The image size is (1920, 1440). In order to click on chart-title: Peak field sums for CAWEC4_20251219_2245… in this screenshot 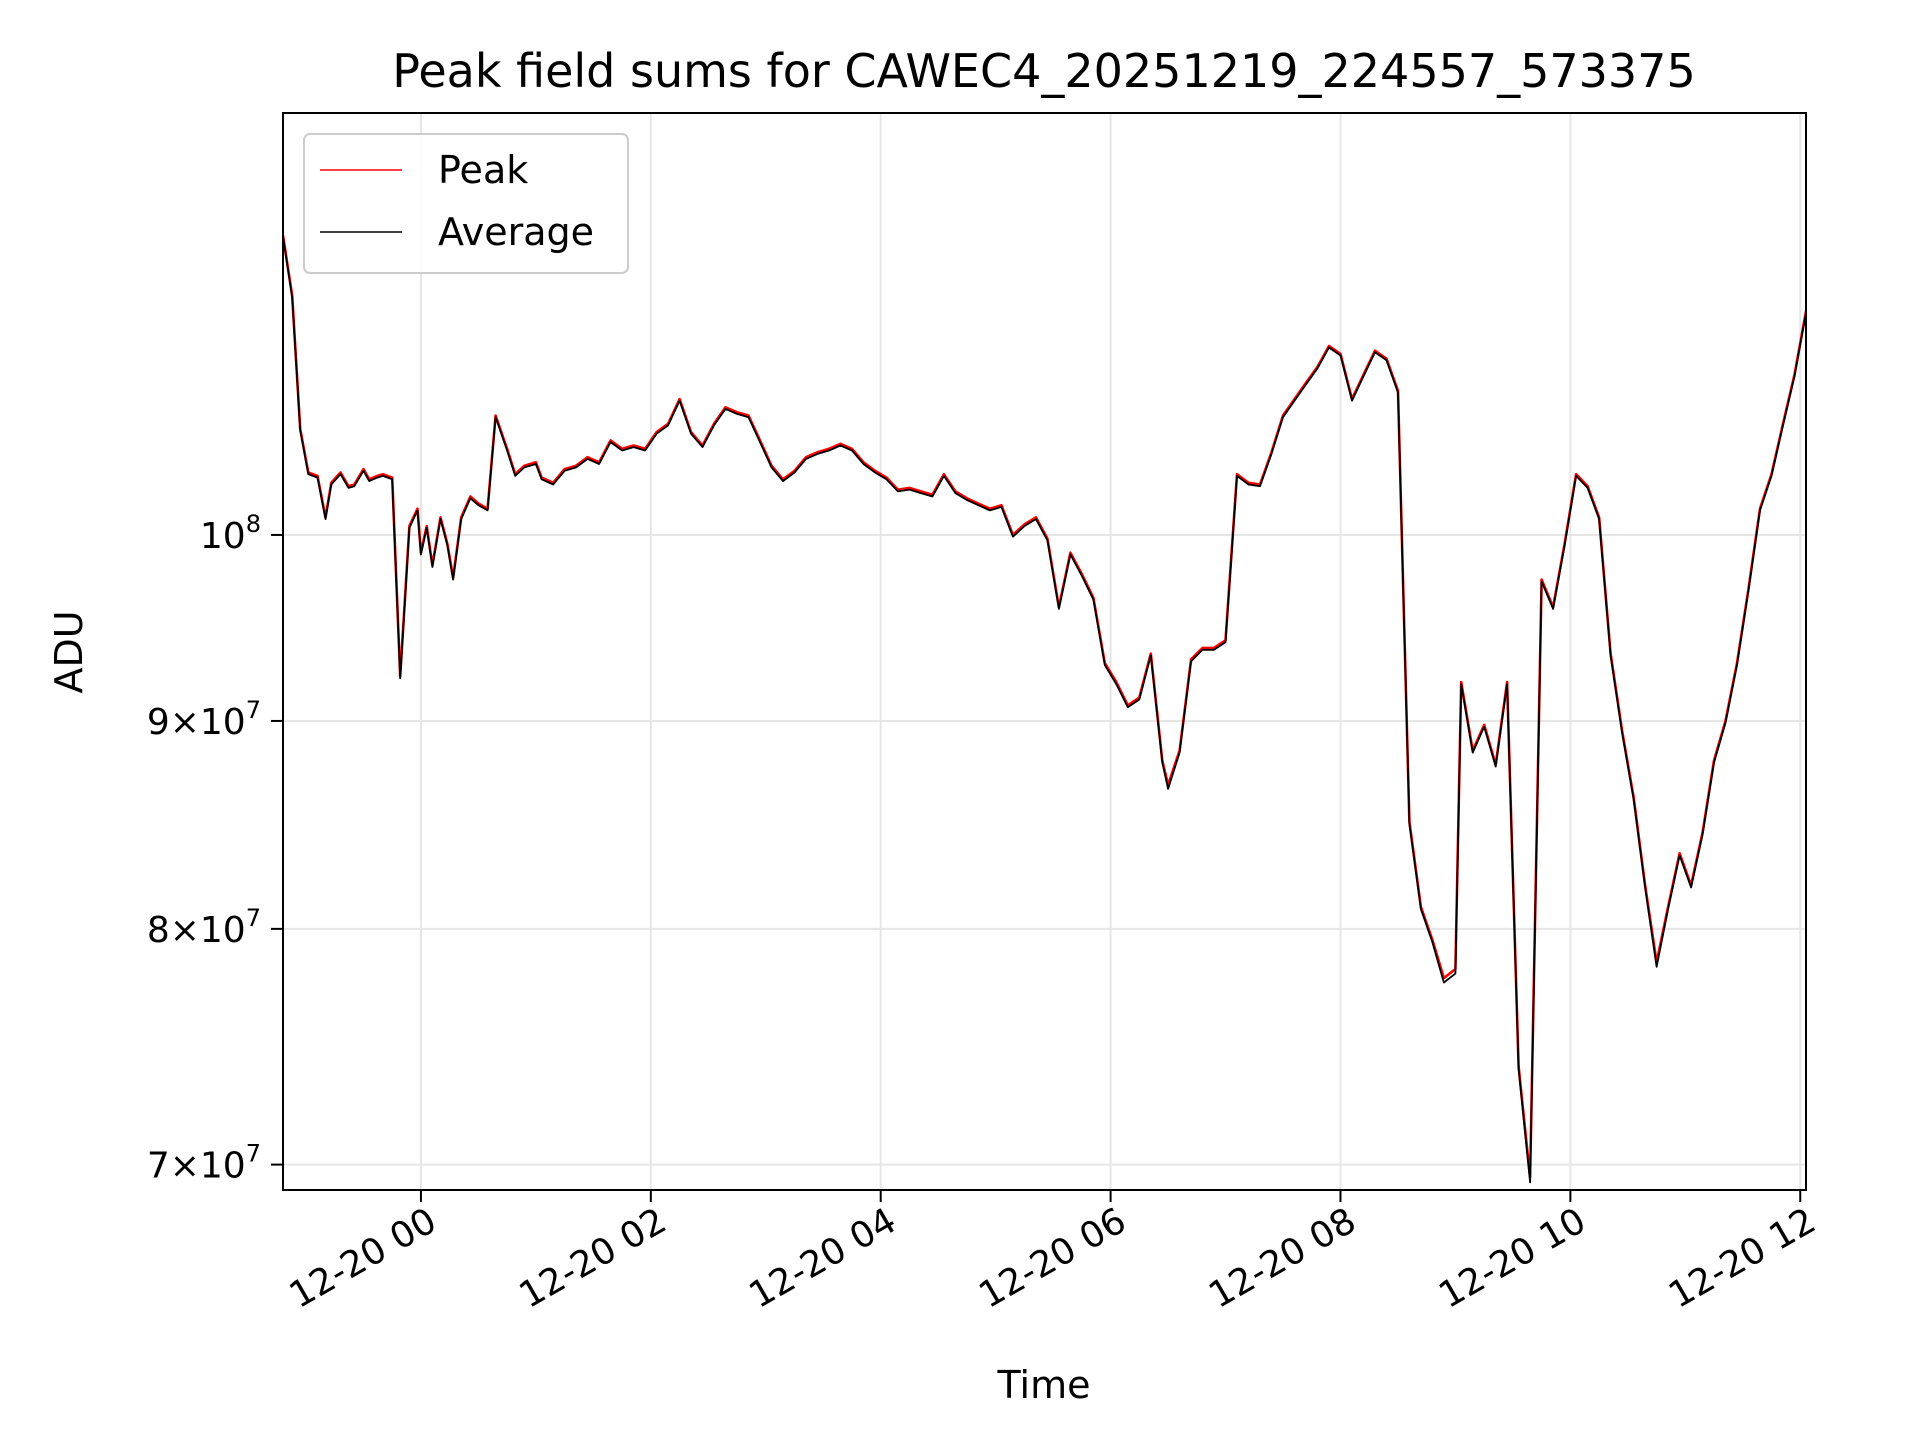, I will do `click(1043, 71)`.